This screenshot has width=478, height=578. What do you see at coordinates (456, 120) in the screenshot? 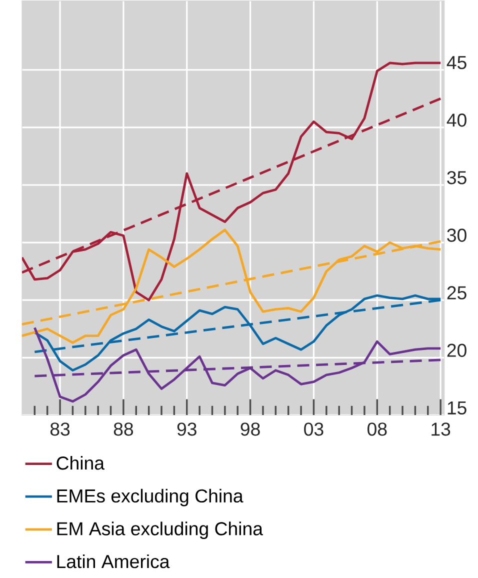
I see `y-tick-label: 40` at bounding box center [456, 120].